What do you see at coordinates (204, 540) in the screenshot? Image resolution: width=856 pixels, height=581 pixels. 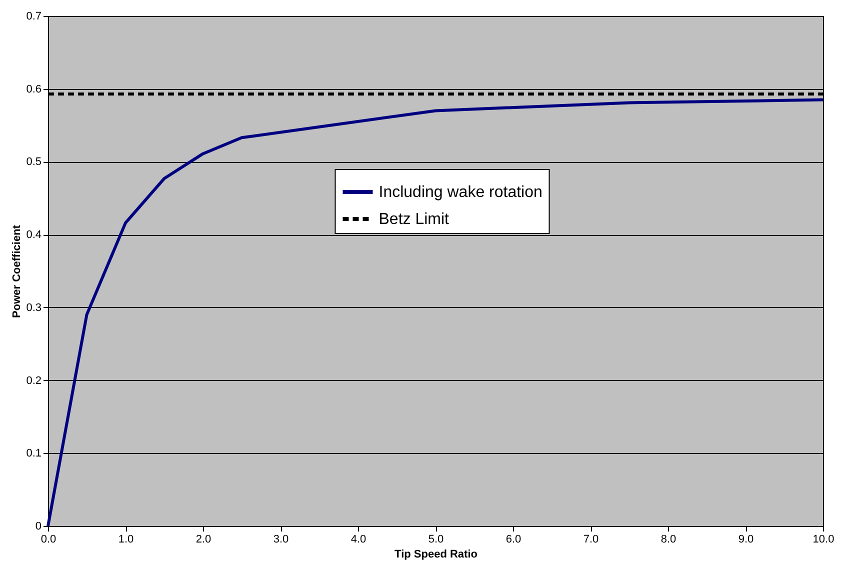 I see `x-tick-label: 2.0` at bounding box center [204, 540].